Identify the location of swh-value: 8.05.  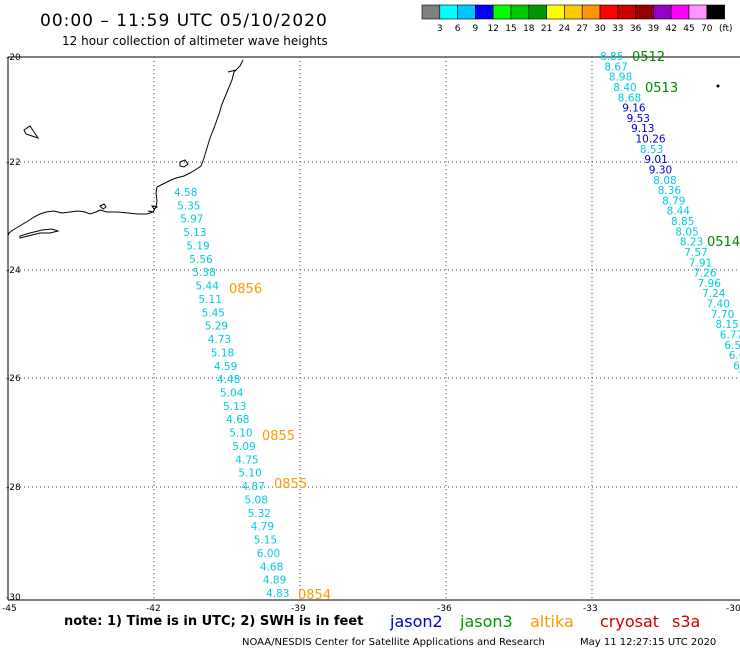
(686, 232).